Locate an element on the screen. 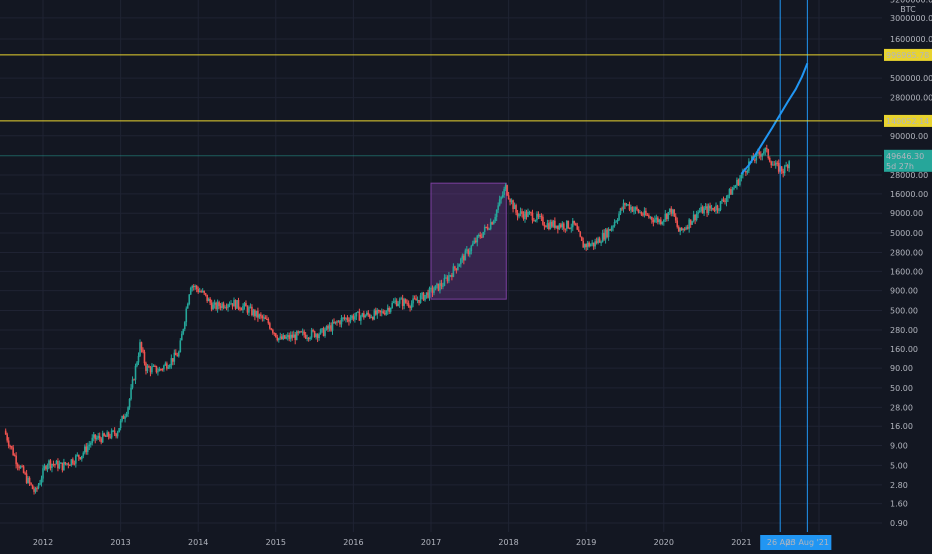 Image resolution: width=932 pixels, height=554 pixels. x-tick-label: 2020 is located at coordinates (664, 542).